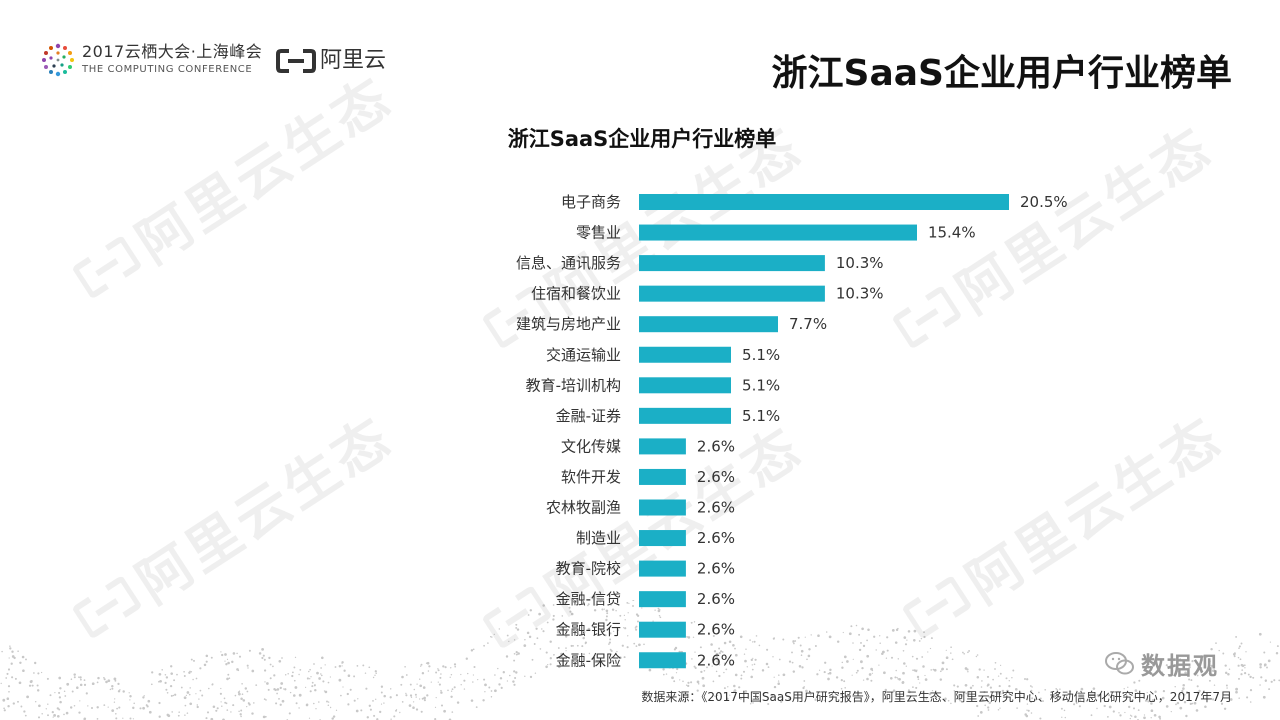 This screenshot has height=720, width=1280. Describe the element at coordinates (573, 385) in the screenshot. I see `category-label: 教育-培训机构` at that location.